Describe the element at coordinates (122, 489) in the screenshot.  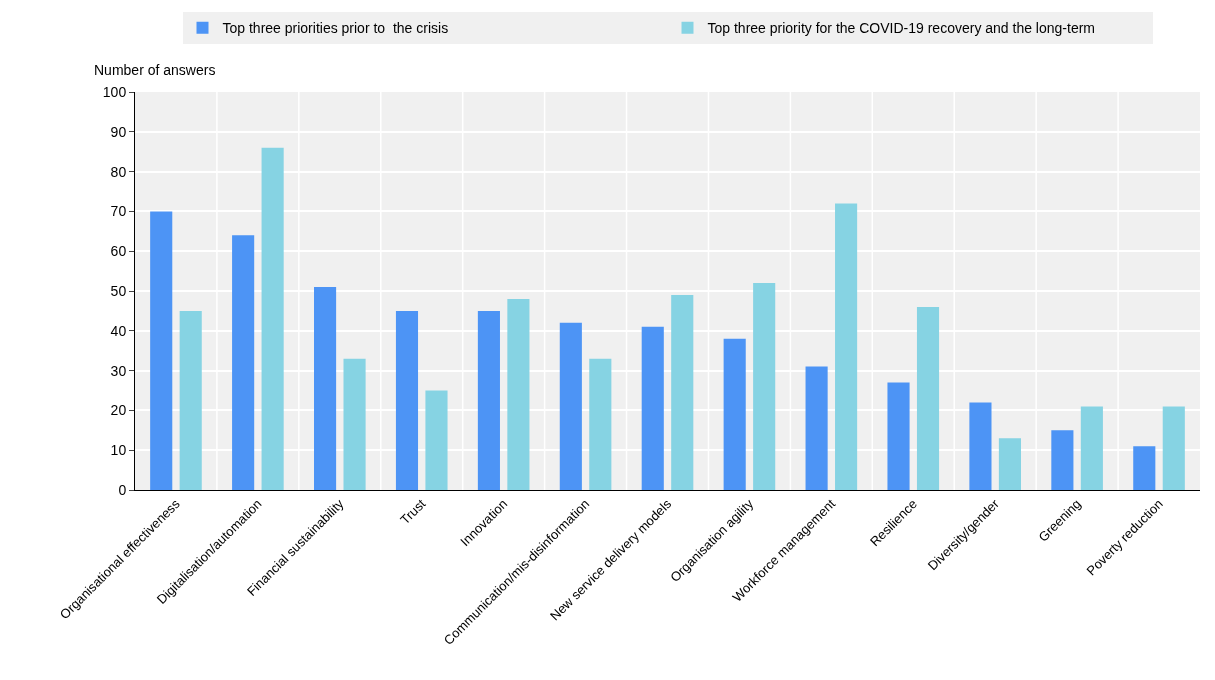
I see `y-tick-label: 0` at that location.